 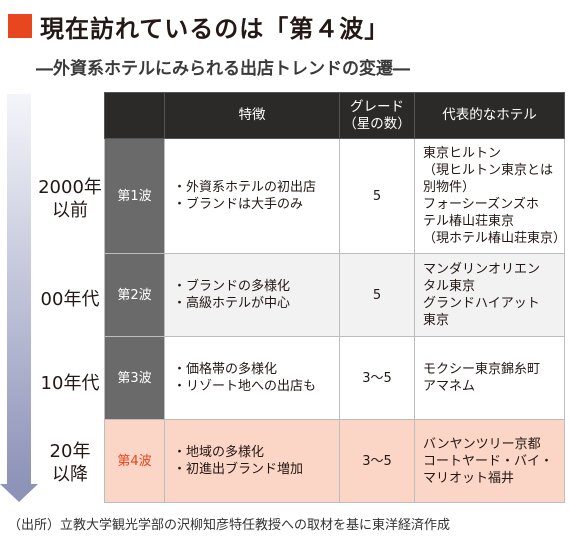 I want to click on hotel-line: グランドハイアット, so click(x=481, y=303).